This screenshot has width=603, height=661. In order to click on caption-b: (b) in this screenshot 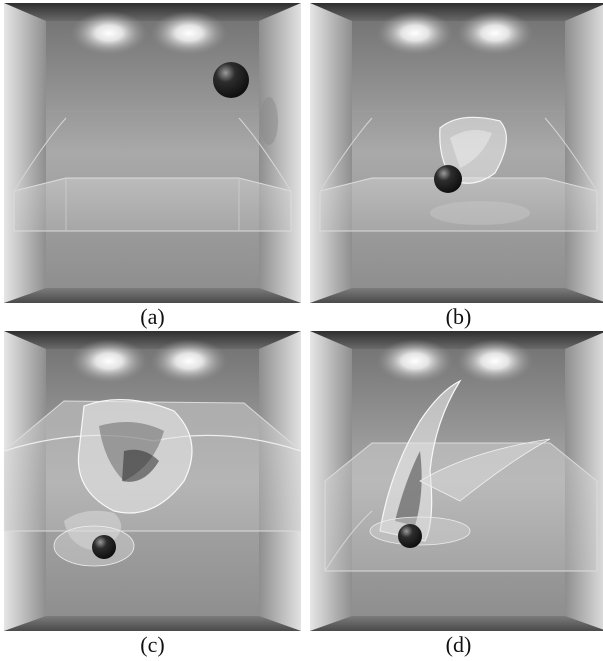, I will do `click(458, 316)`.